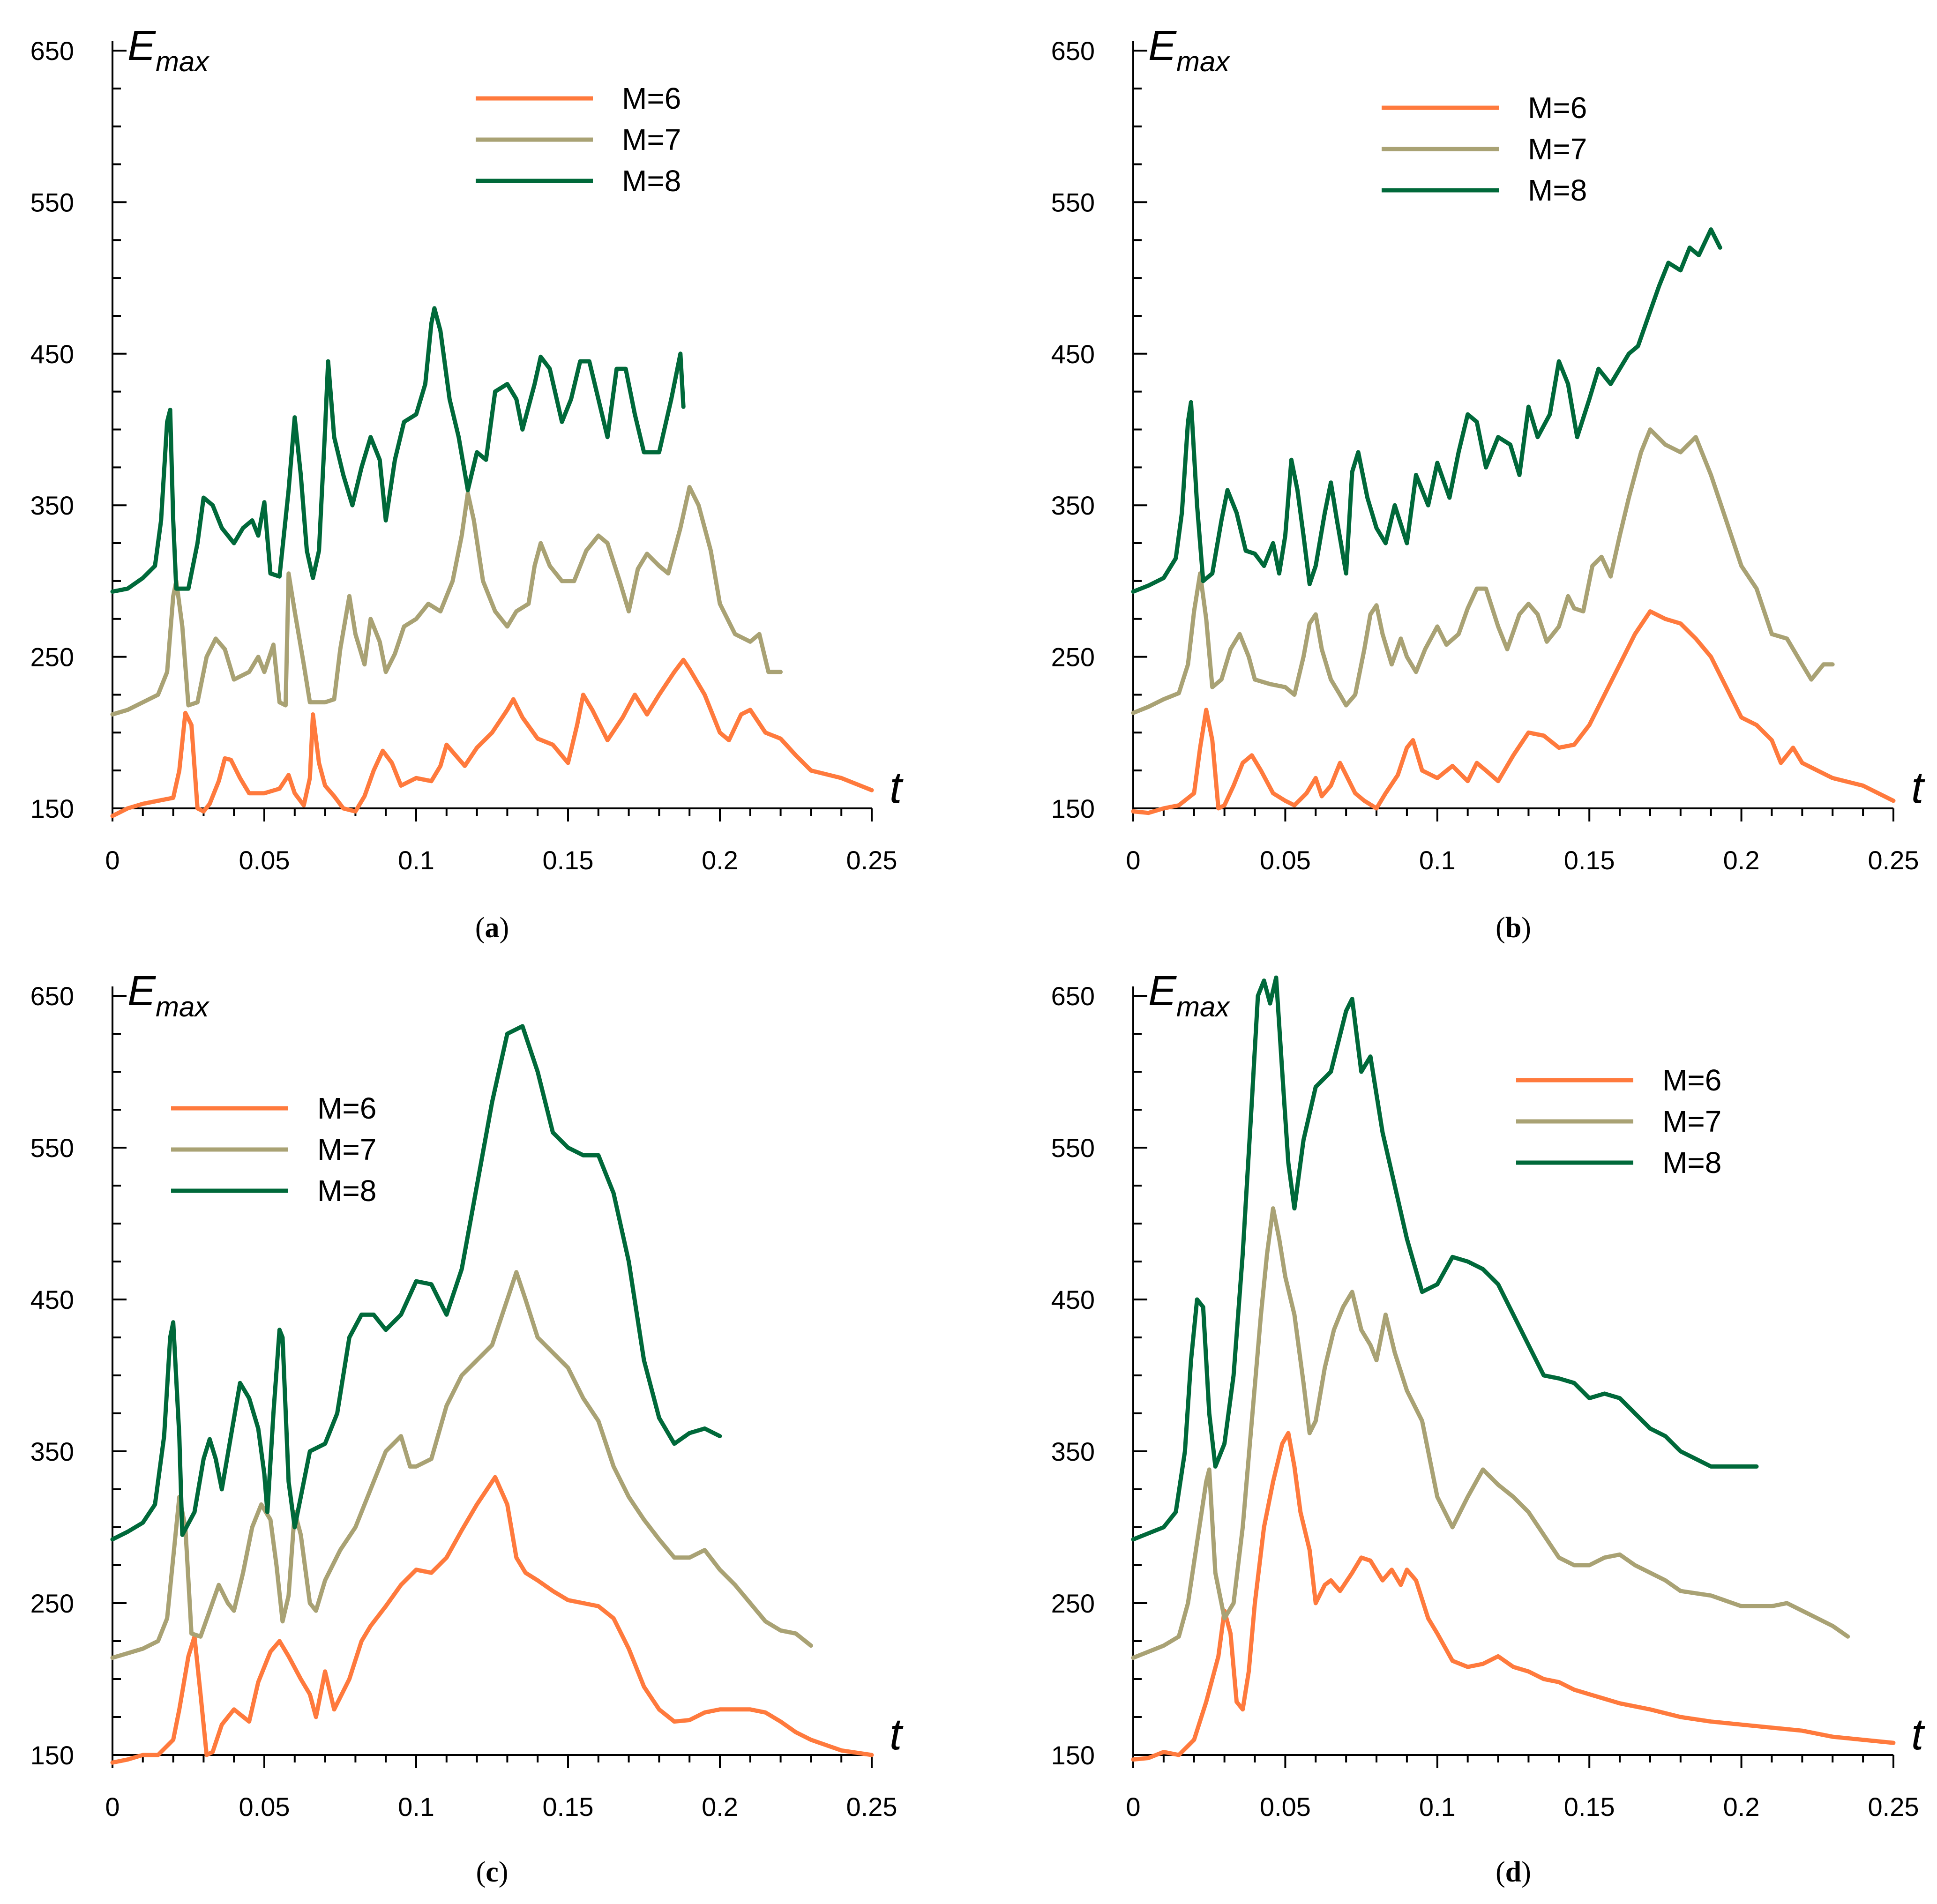 The image size is (1937, 1904). What do you see at coordinates (492, 928) in the screenshot?
I see `panel-caption: (a)` at bounding box center [492, 928].